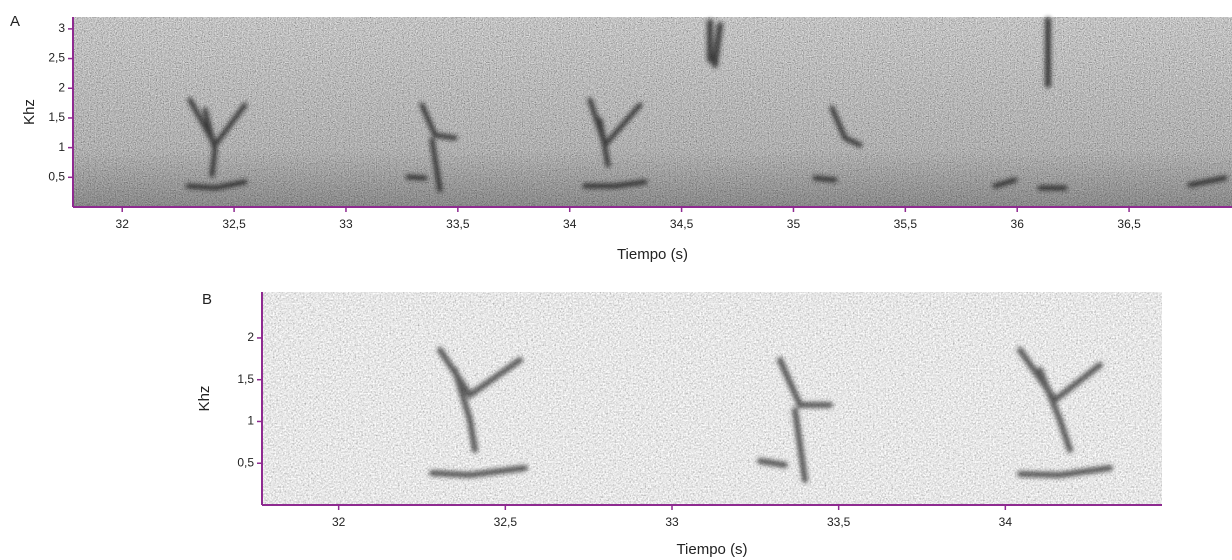  What do you see at coordinates (61, 28) in the screenshot?
I see `y-tick-label: 3` at bounding box center [61, 28].